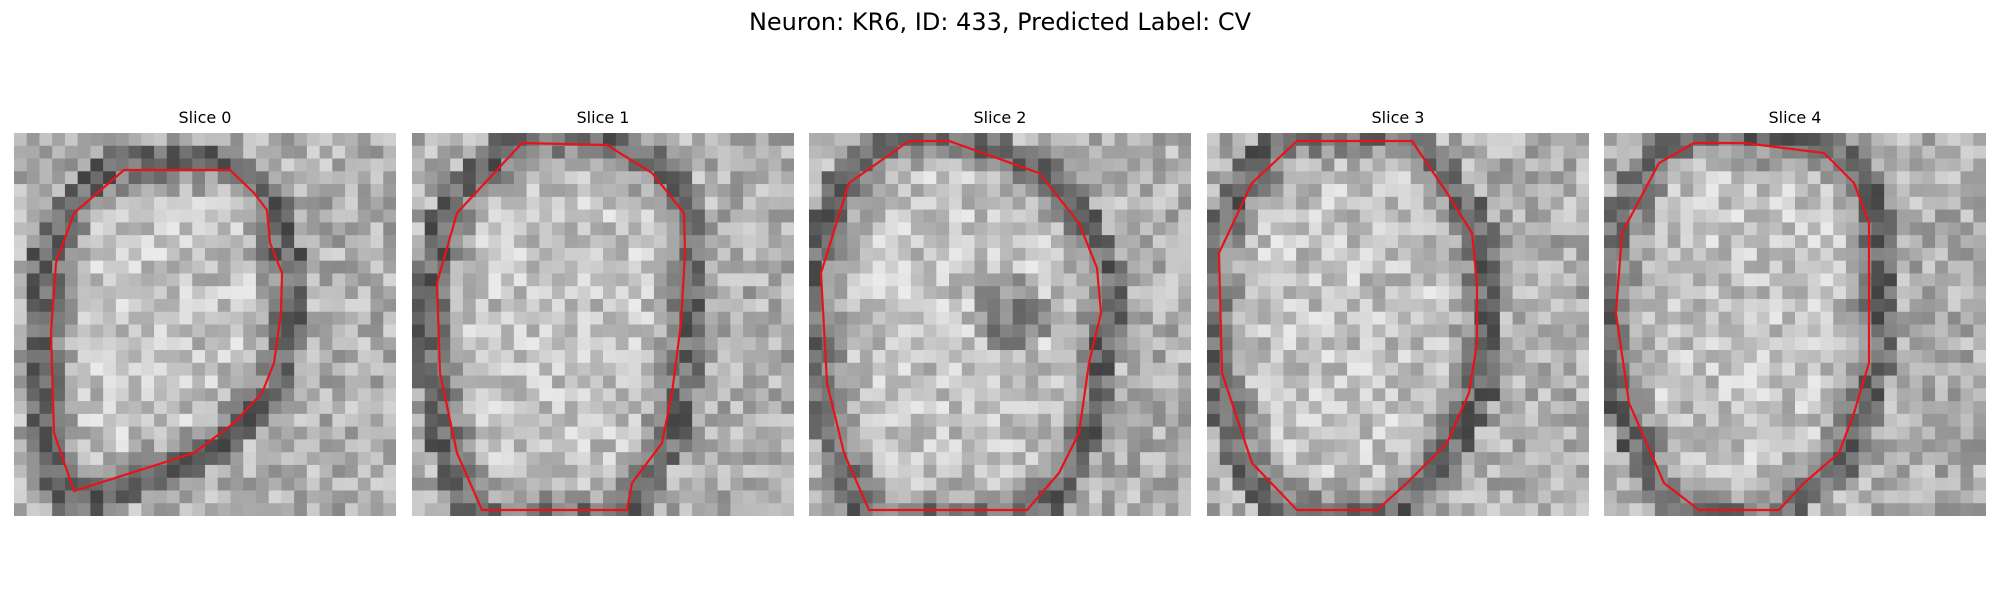 The image size is (2000, 600). I want to click on slice-panel-1: Slice 1, so click(603, 312).